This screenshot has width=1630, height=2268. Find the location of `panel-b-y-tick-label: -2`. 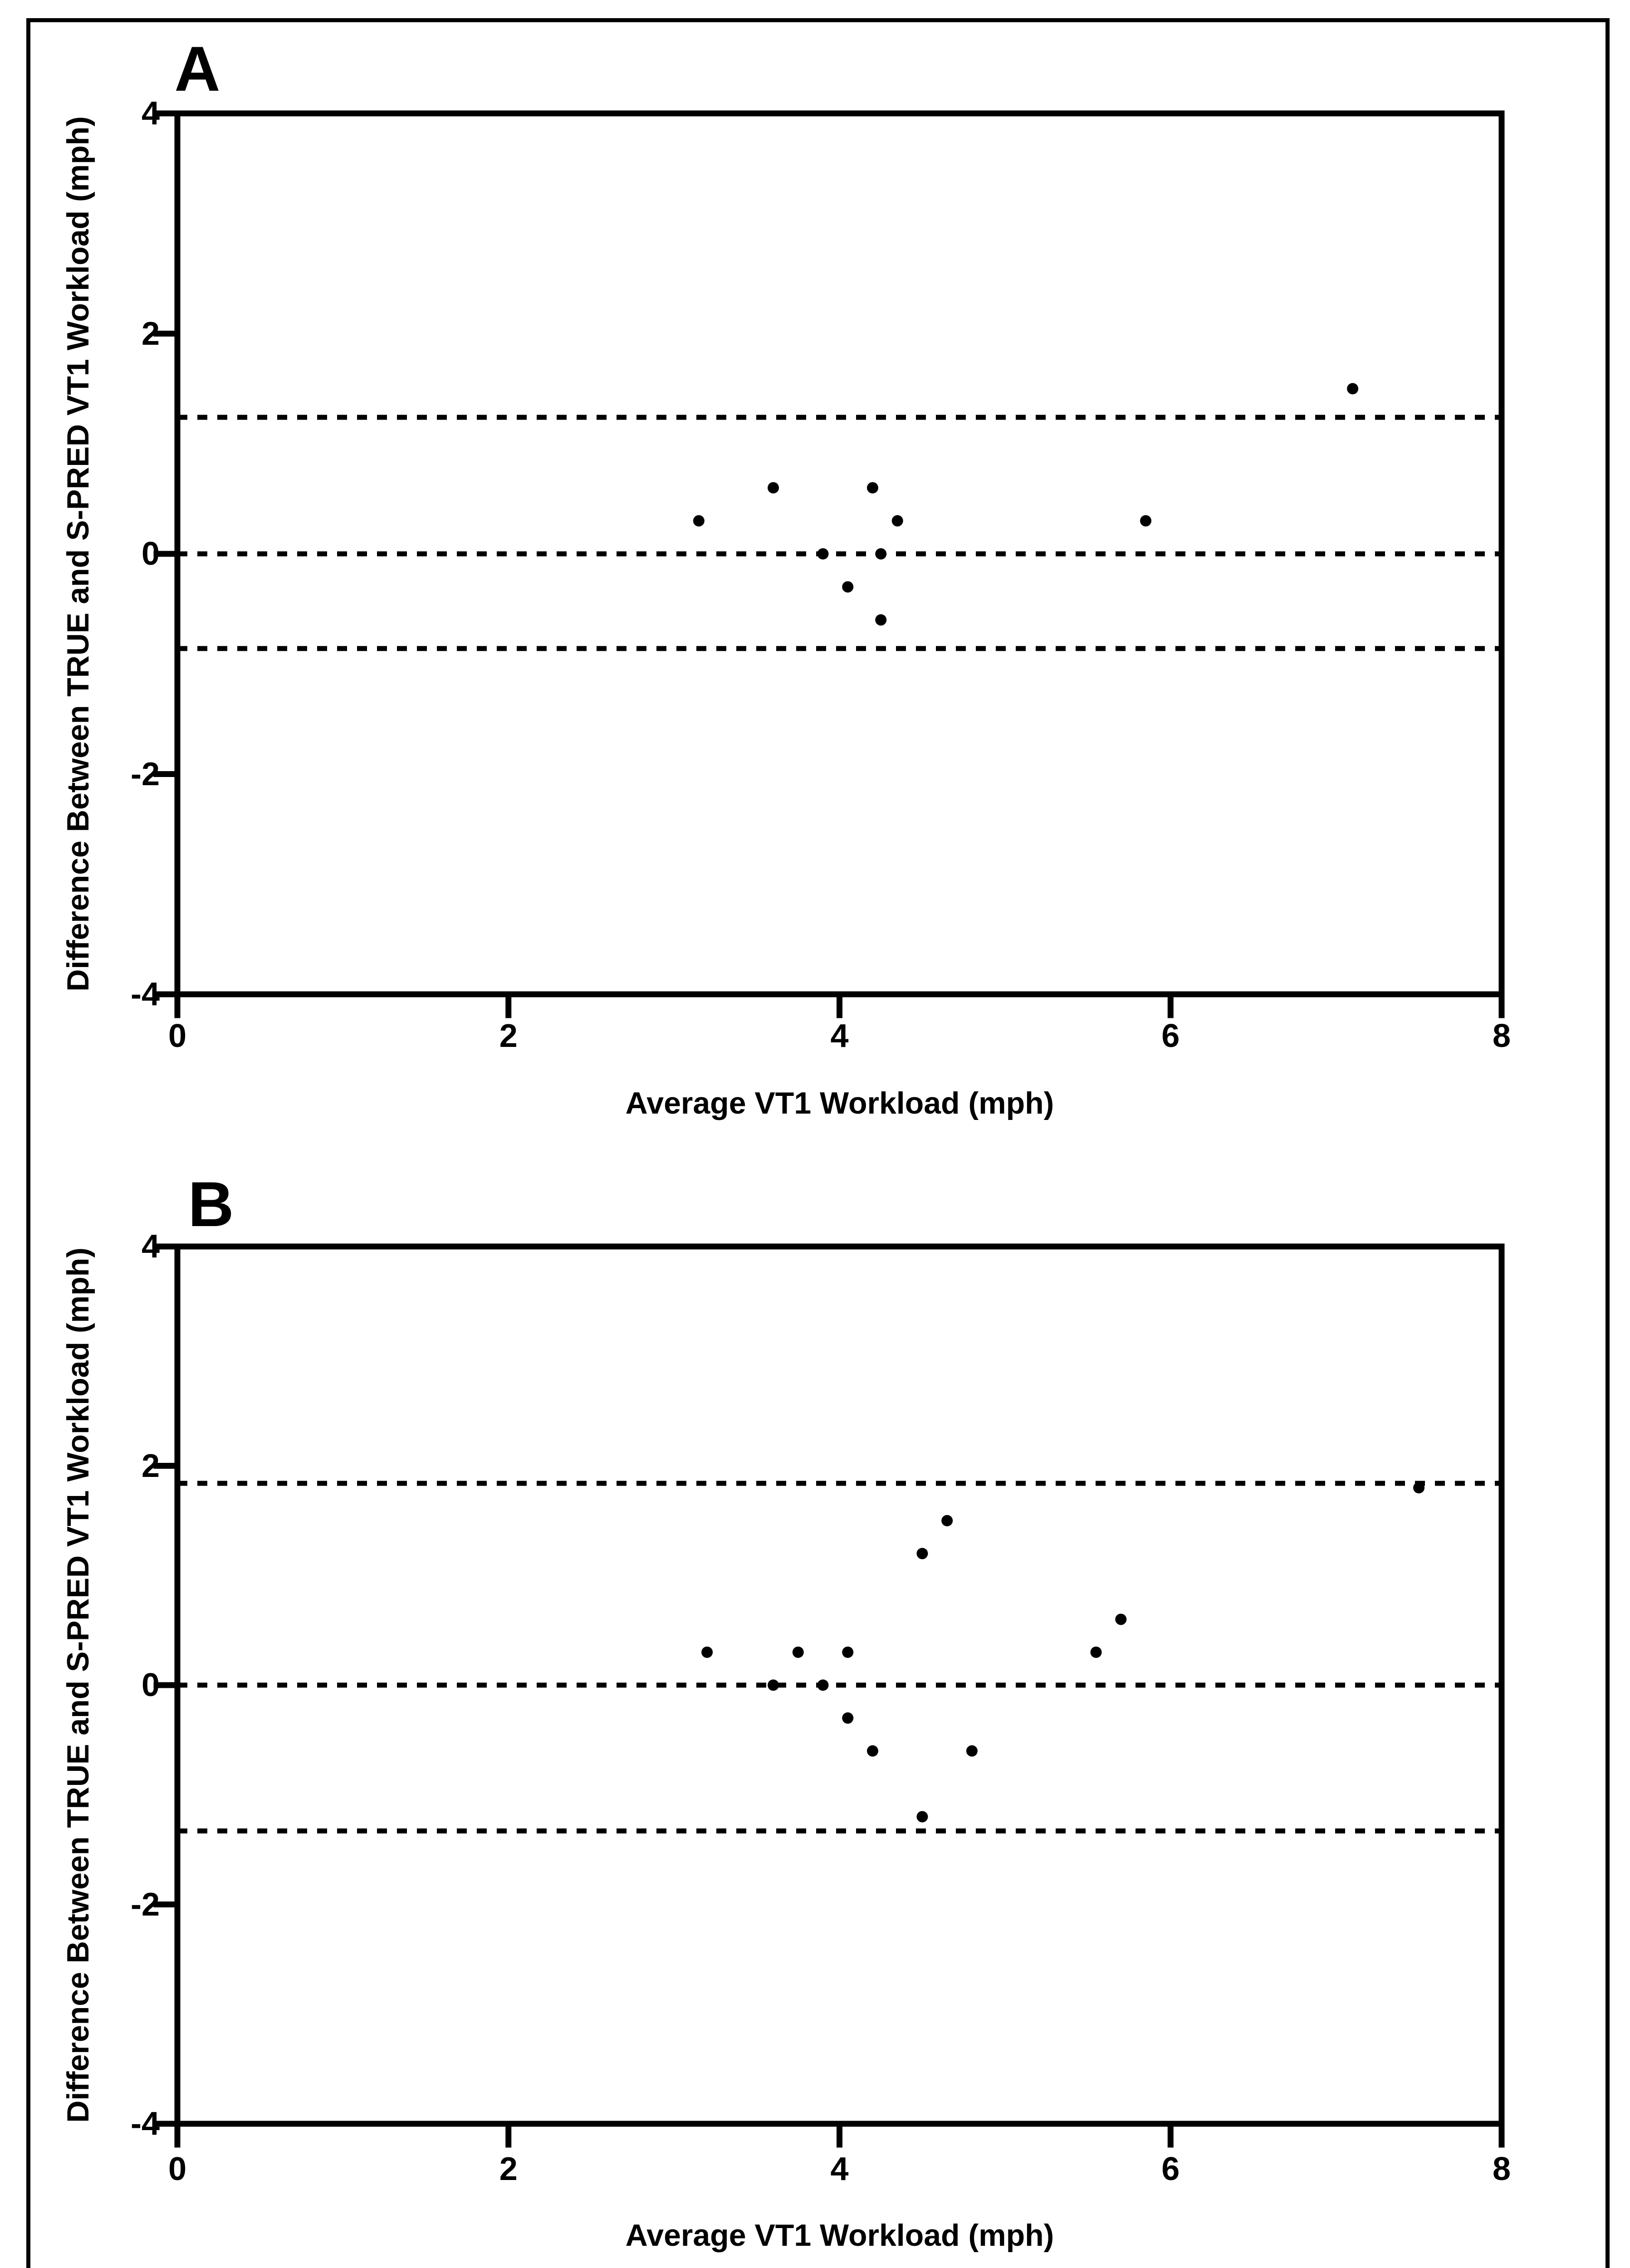

panel-b-y-tick-label: -2 is located at coordinates (145, 1905).